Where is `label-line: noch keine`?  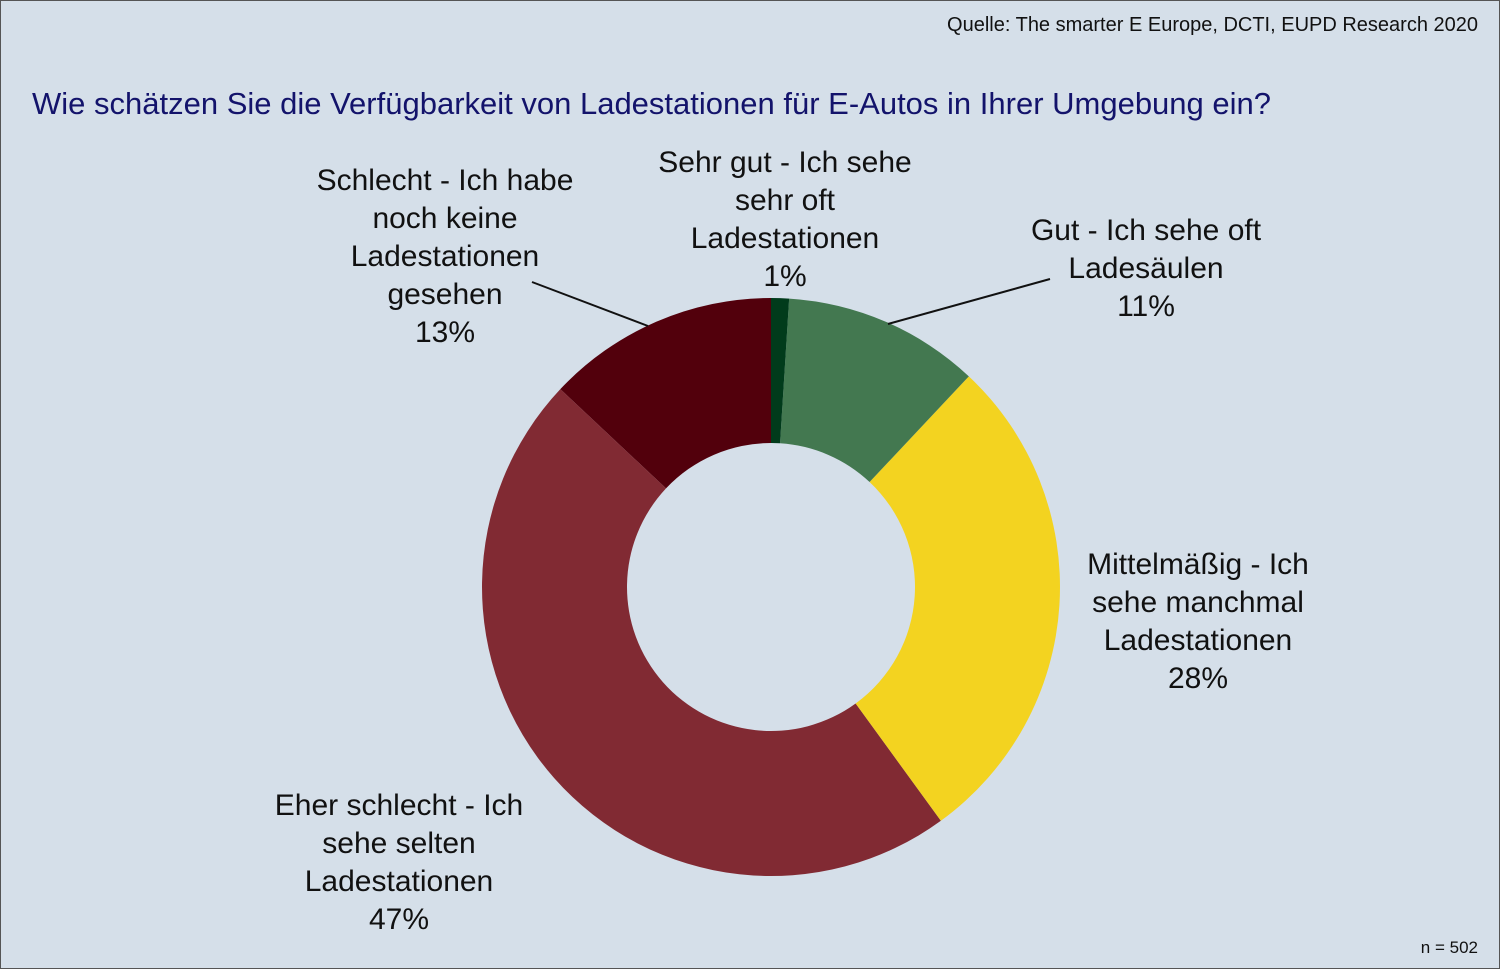 label-line: noch keine is located at coordinates (445, 218).